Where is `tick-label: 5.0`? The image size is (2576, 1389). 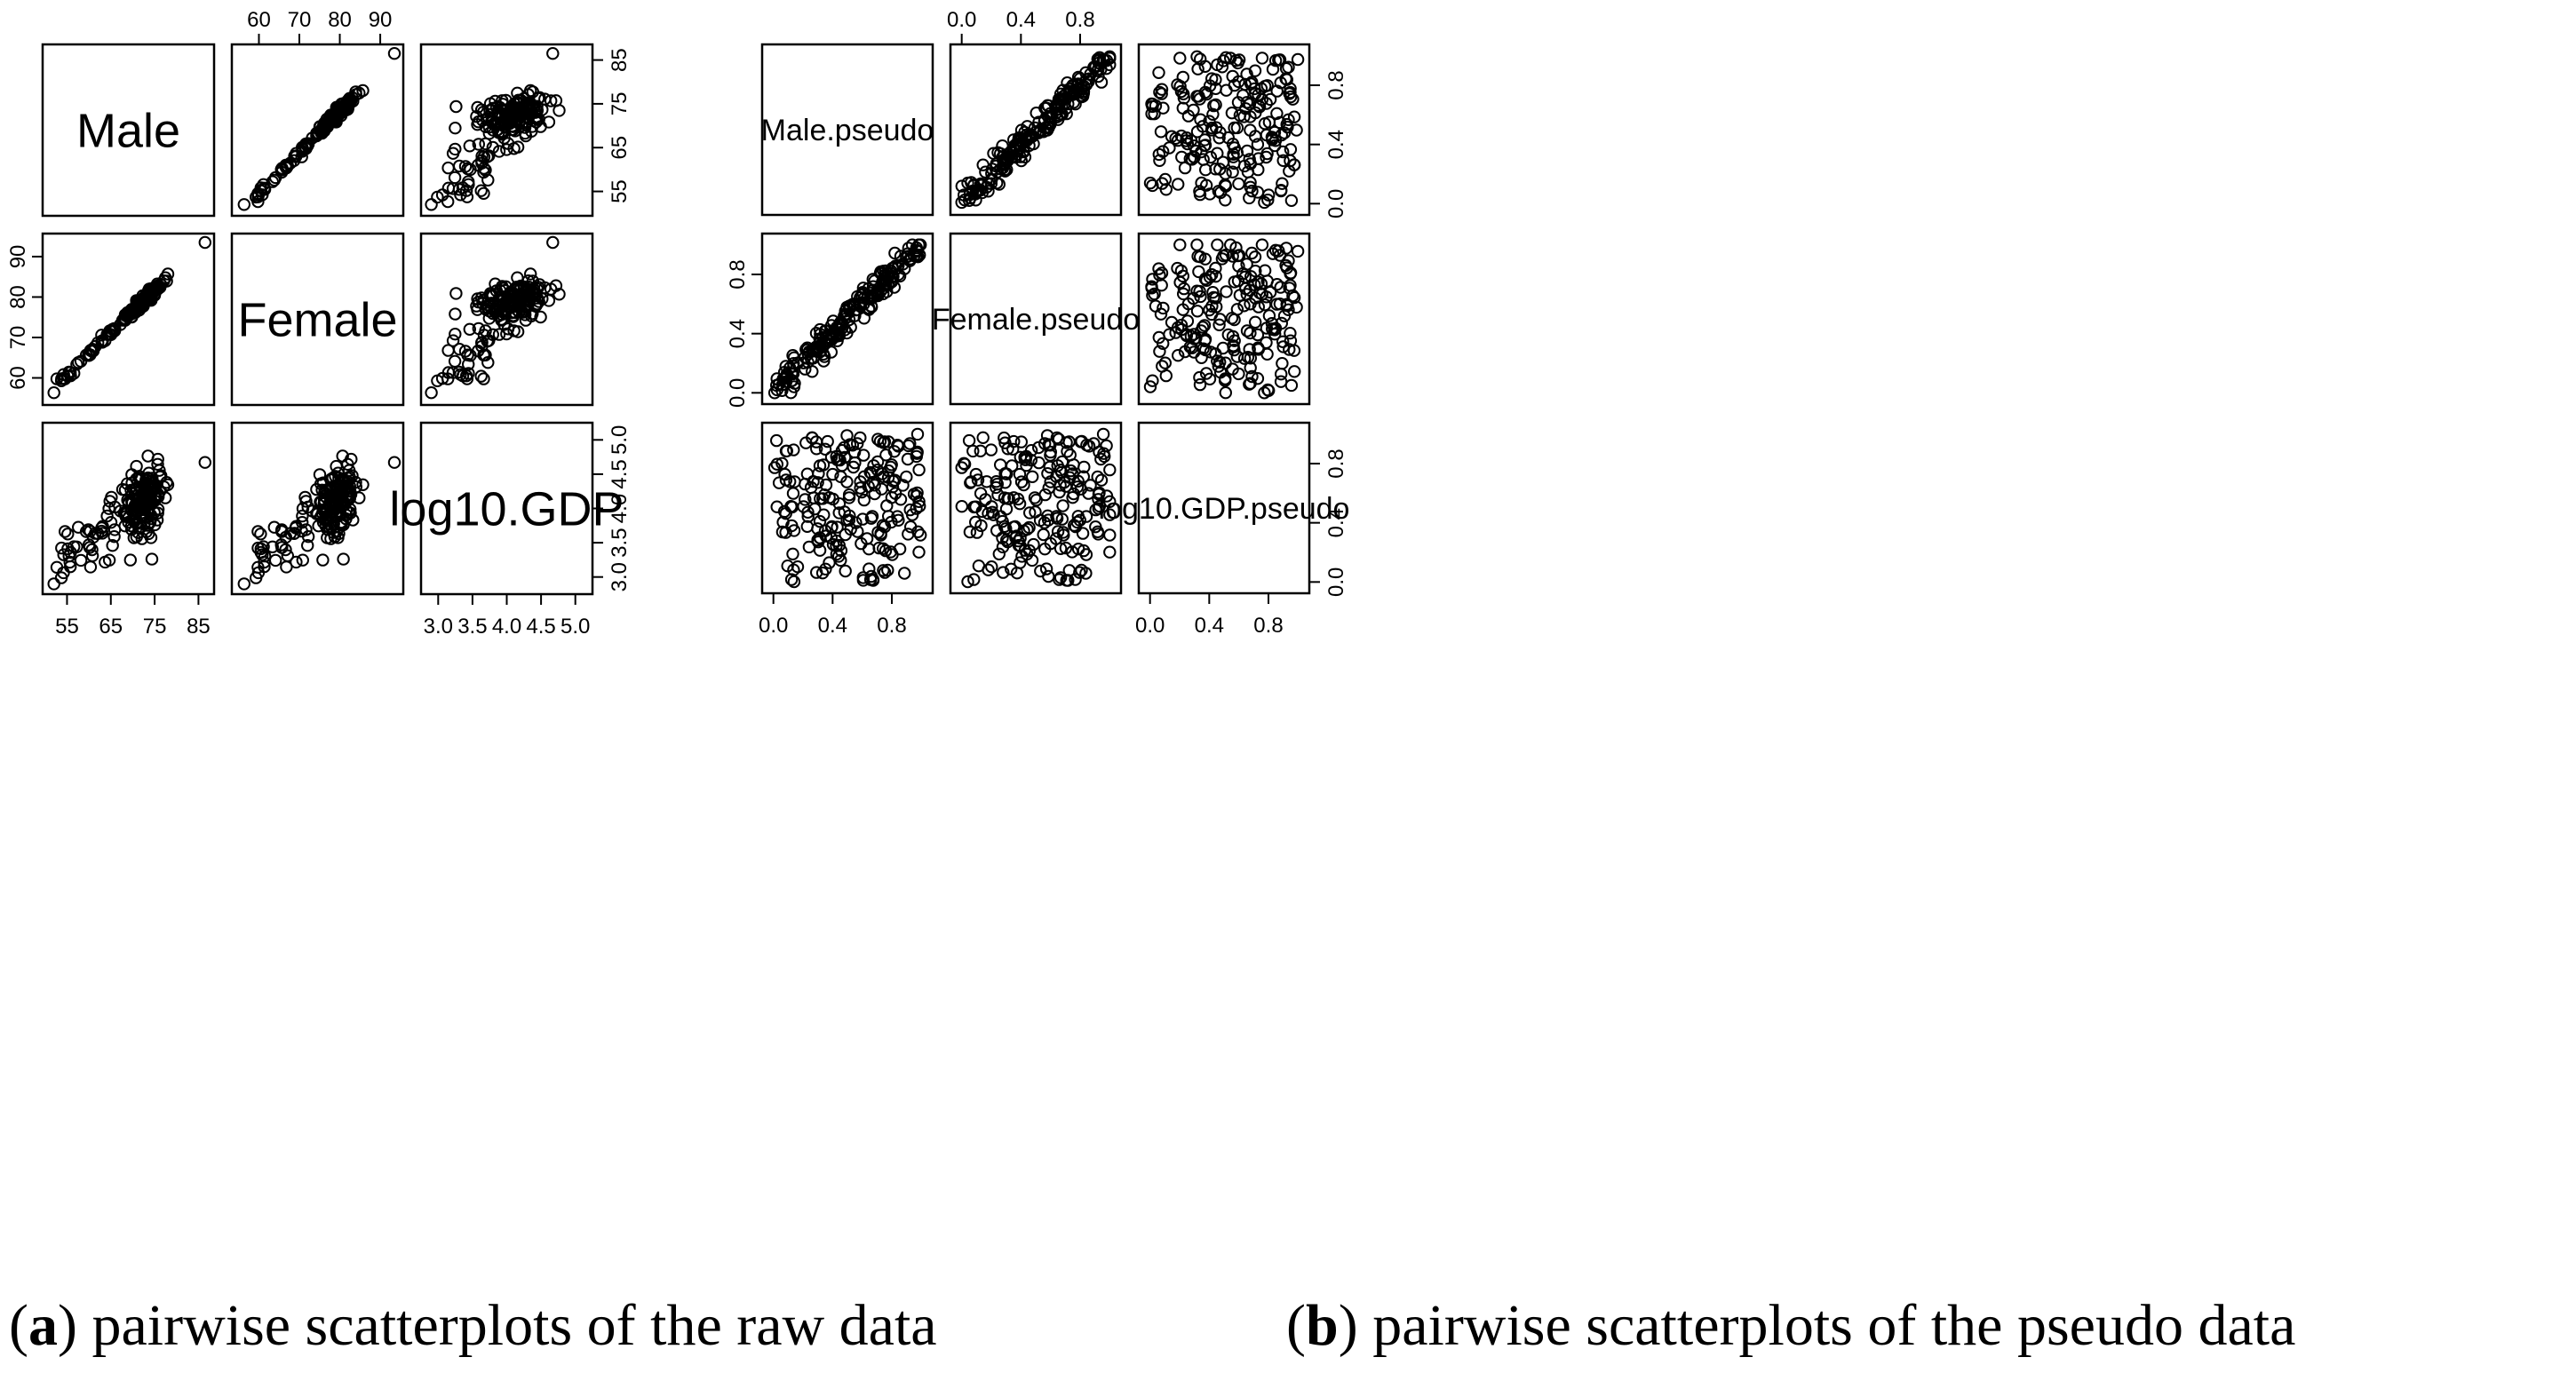
tick-label: 5.0 is located at coordinates (575, 627).